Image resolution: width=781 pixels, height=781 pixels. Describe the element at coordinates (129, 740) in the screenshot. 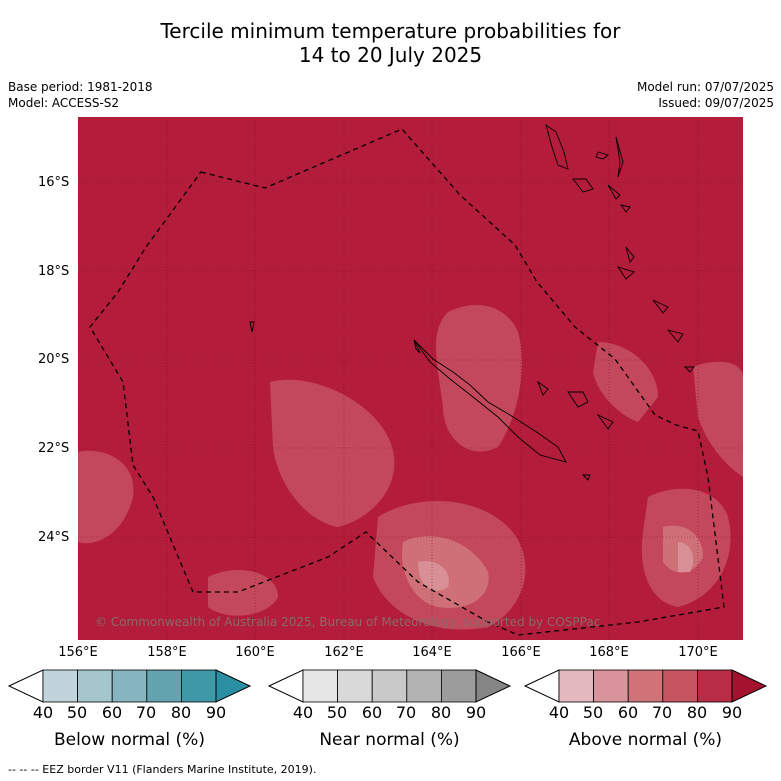

I see `cbar-below-title: Below normal (%)` at that location.